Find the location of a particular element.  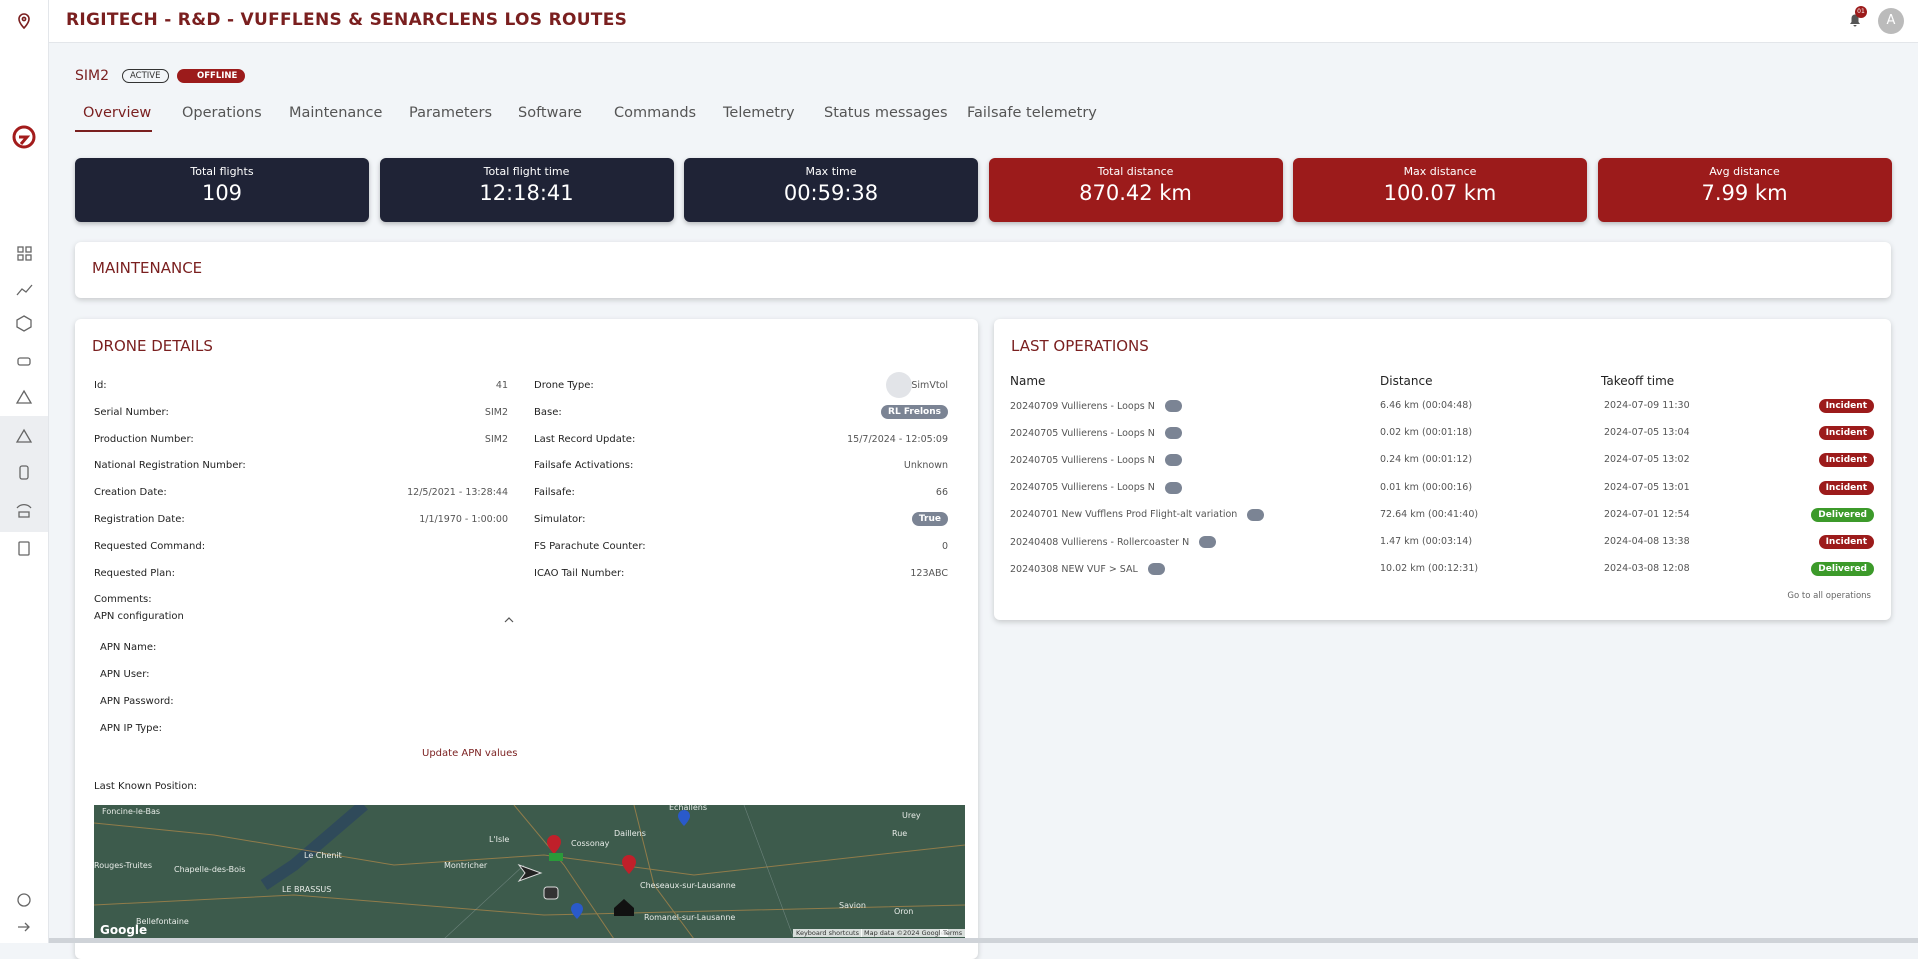

stat-card: Avg distance 7.99 km is located at coordinates (1744, 190).